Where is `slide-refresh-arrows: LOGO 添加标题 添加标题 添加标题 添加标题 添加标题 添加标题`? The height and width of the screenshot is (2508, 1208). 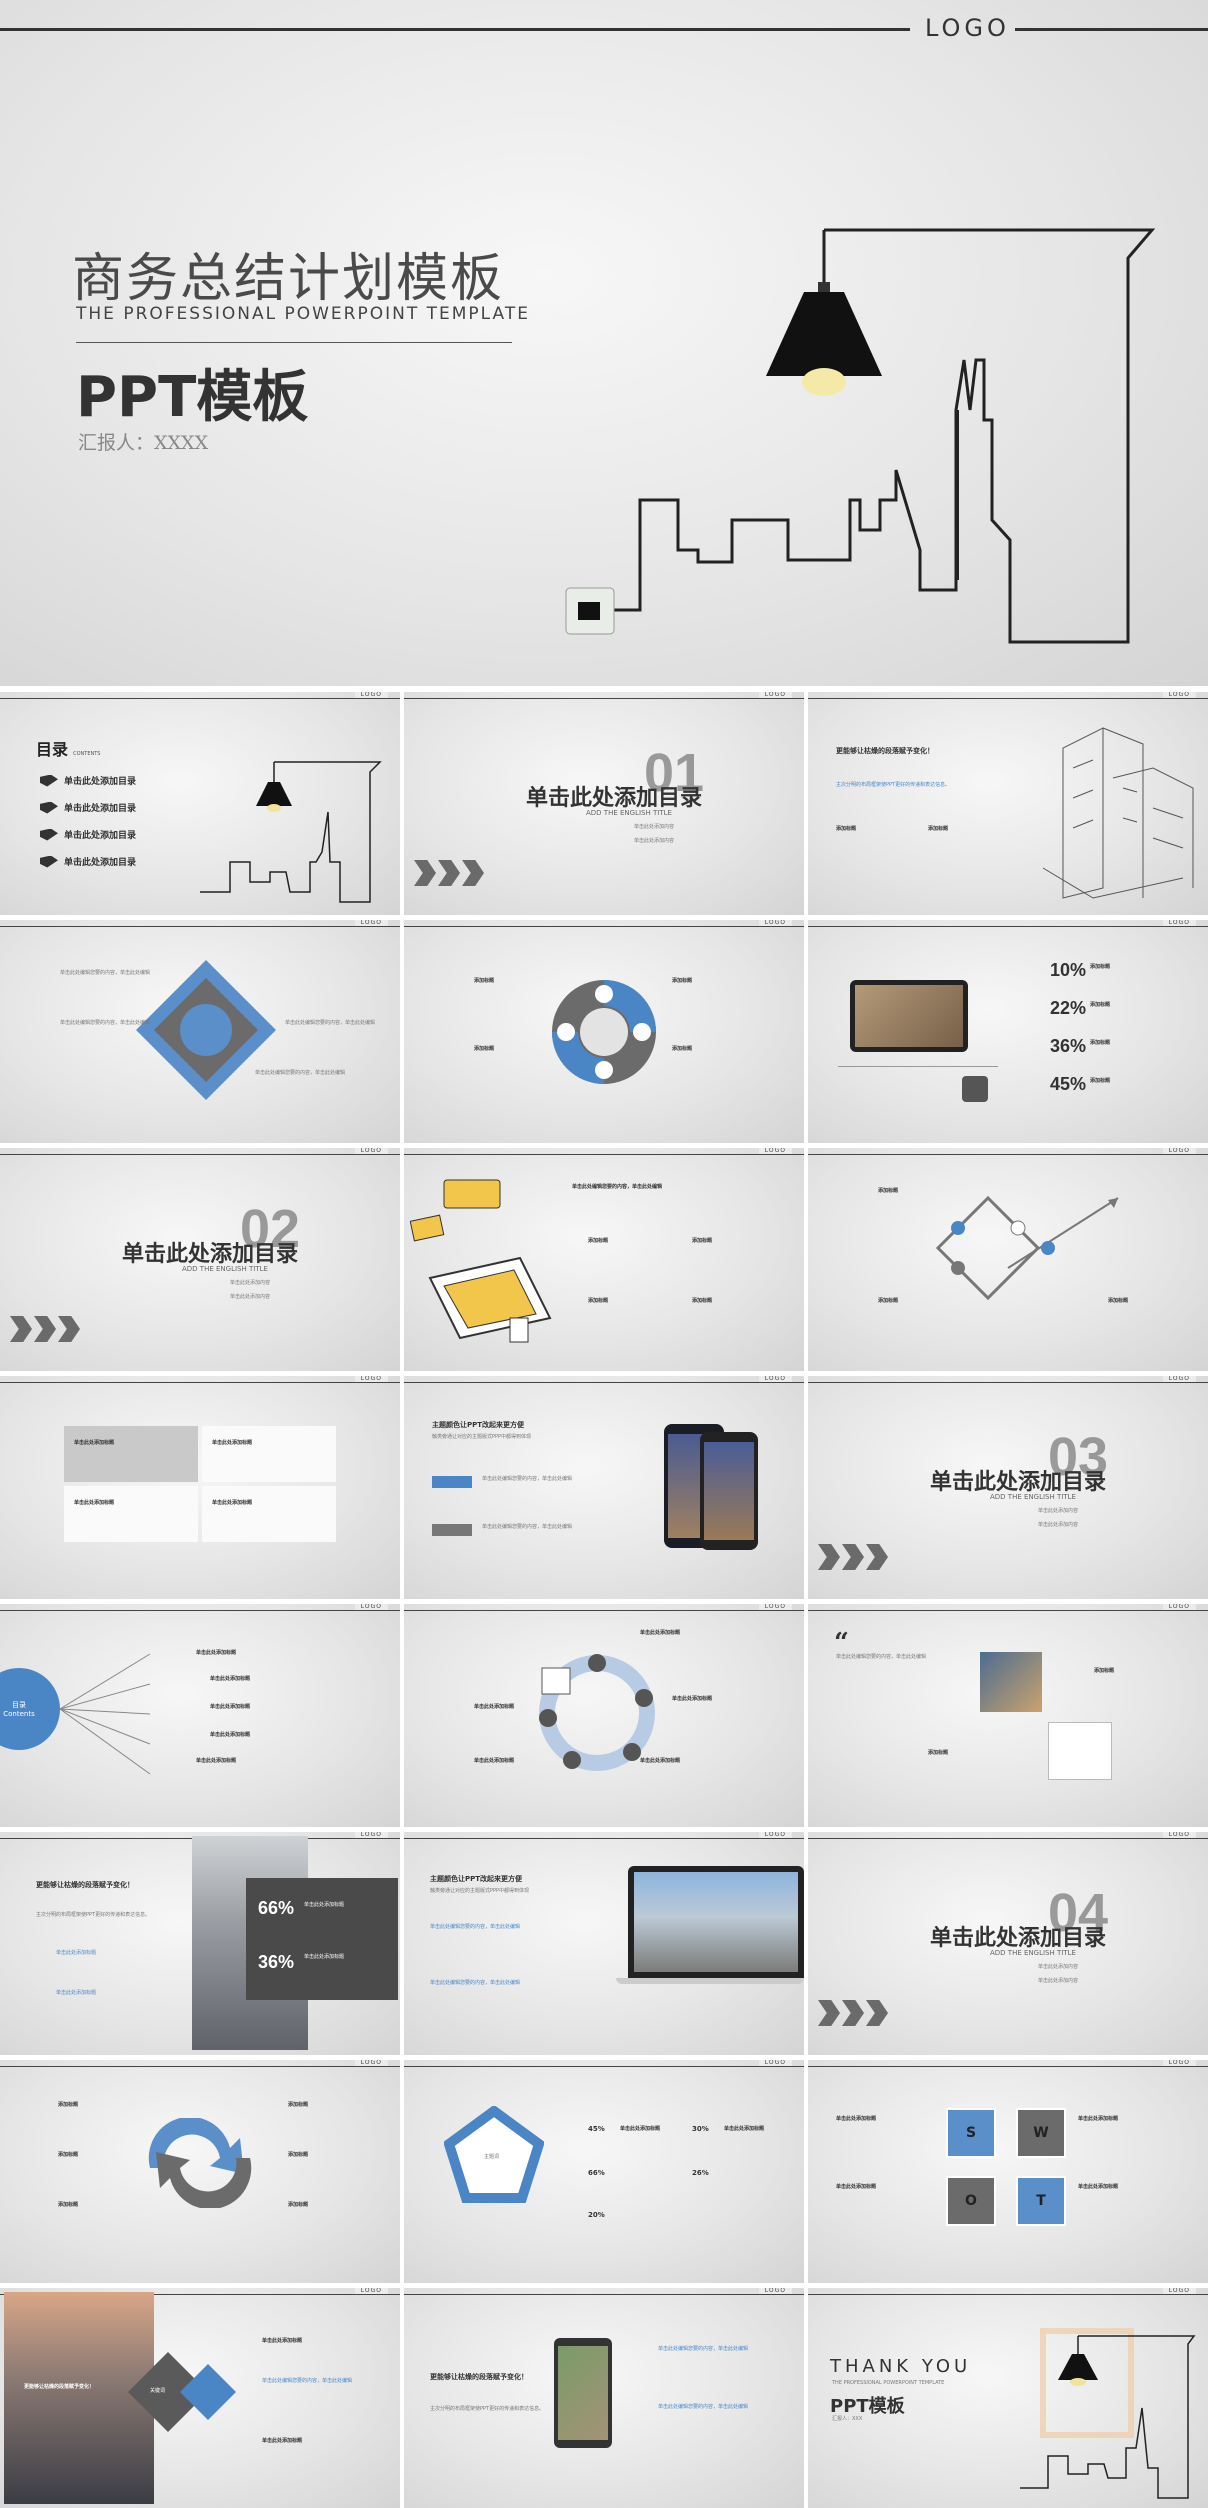 slide-refresh-arrows: LOGO 添加标题 添加标题 添加标题 添加标题 添加标题 添加标题 is located at coordinates (200, 2171).